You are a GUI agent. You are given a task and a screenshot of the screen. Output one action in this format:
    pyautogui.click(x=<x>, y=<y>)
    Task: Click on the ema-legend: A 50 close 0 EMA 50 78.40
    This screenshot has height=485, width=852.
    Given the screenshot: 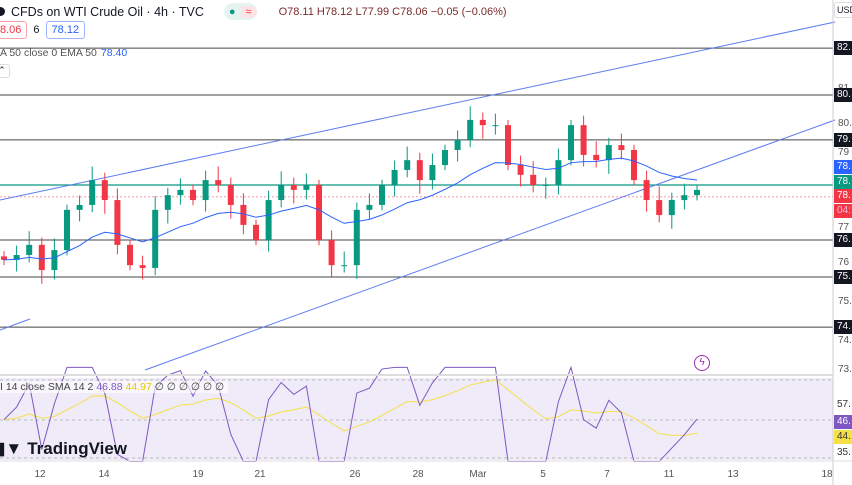 What is the action you would take?
    pyautogui.click(x=64, y=53)
    